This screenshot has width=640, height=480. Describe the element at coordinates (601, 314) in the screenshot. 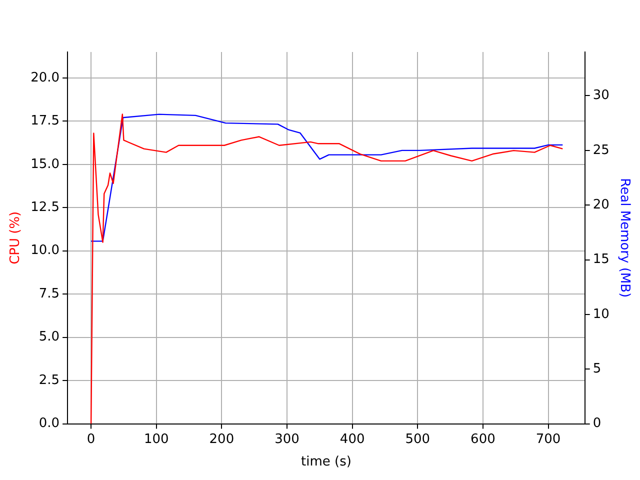

I see `y2-tick-label: 10` at that location.